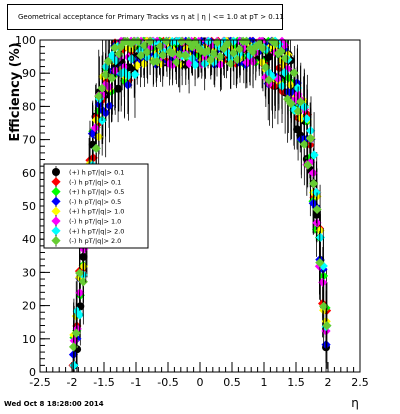 Image resolution: width=400 pixels, height=414 pixels. Describe the element at coordinates (29, 140) in the screenshot. I see `y-tick-label: 70` at that location.